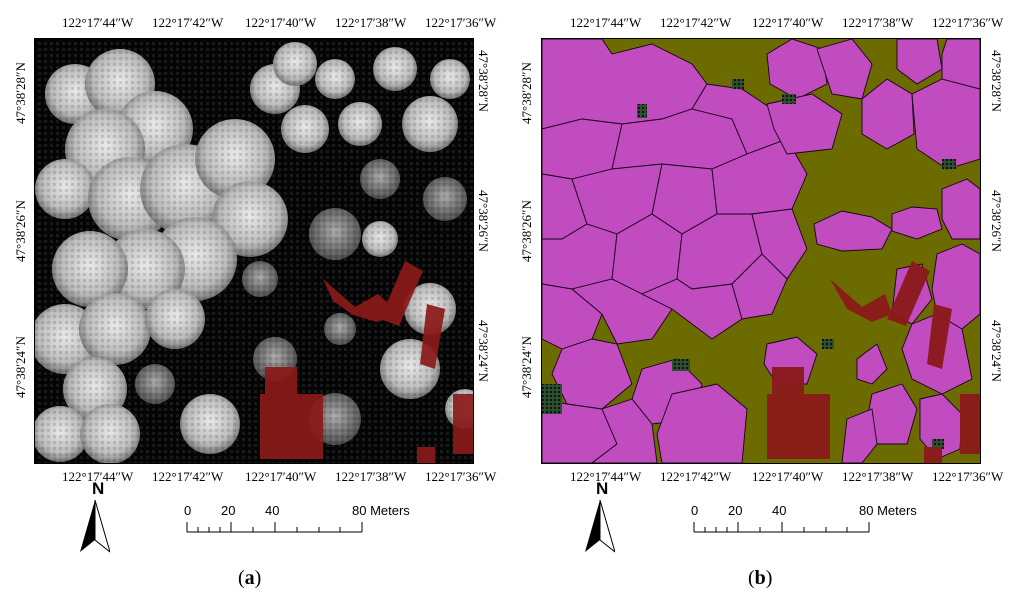  I want to click on building-footprints, so click(366, 362).